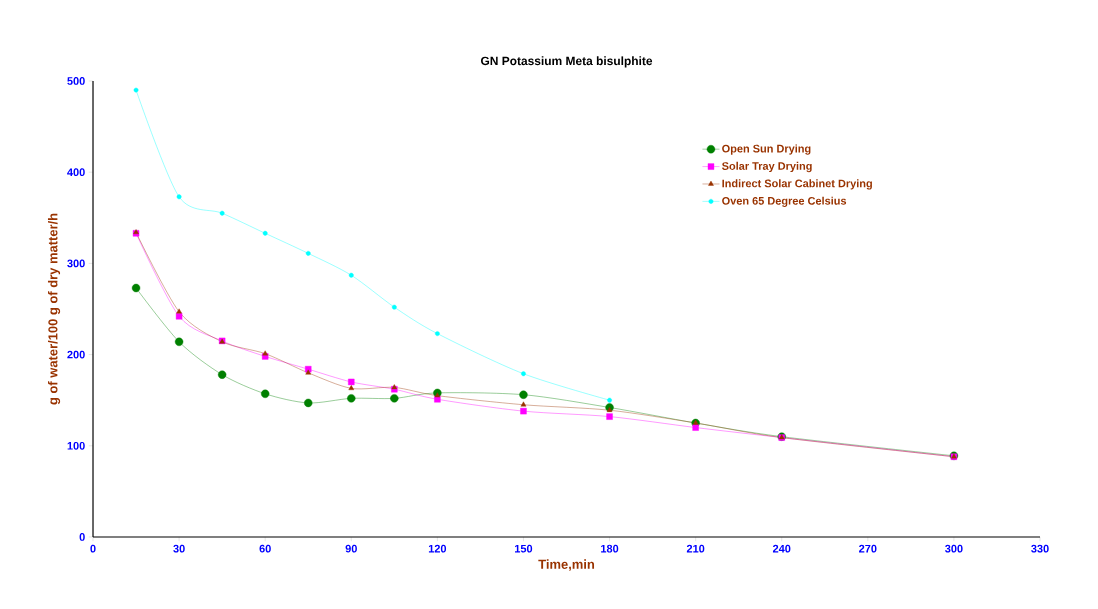 Image resolution: width=1098 pixels, height=609 pixels. What do you see at coordinates (610, 548) in the screenshot?
I see `x-tick-label: 180` at bounding box center [610, 548].